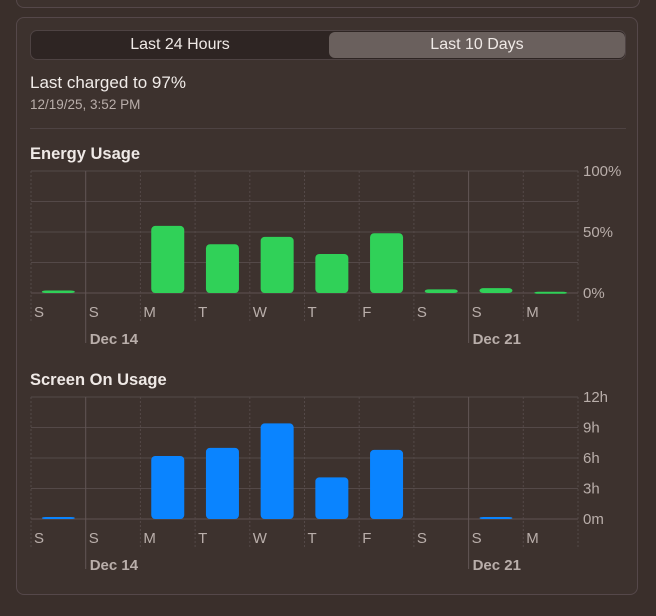 The image size is (656, 616). What do you see at coordinates (180, 44) in the screenshot?
I see `last-24-hours-tab: Last 24 Hours` at bounding box center [180, 44].